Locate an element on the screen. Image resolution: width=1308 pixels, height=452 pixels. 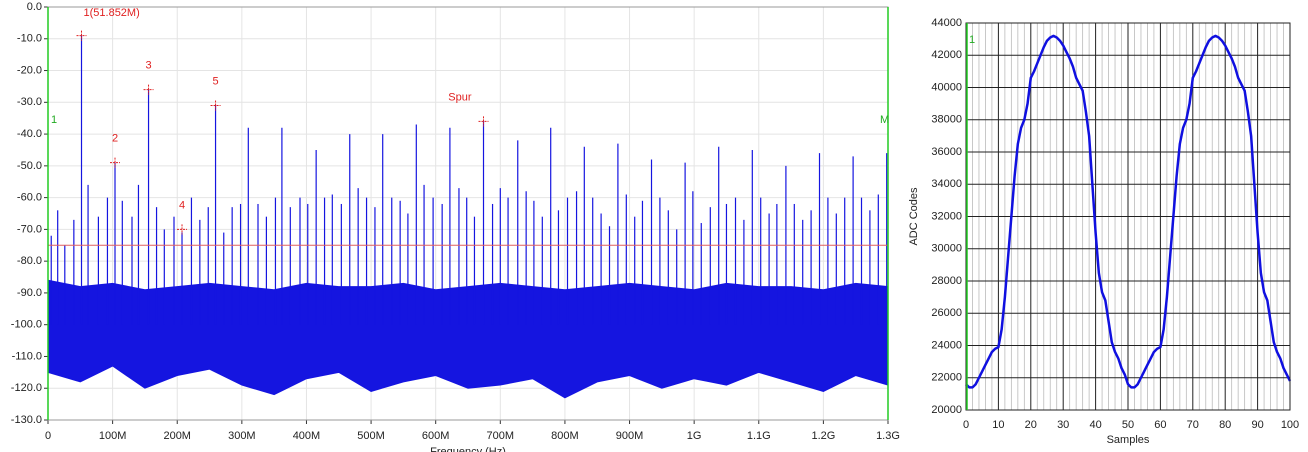
y-axis-title: ADC Codes is located at coordinates (914, 216).